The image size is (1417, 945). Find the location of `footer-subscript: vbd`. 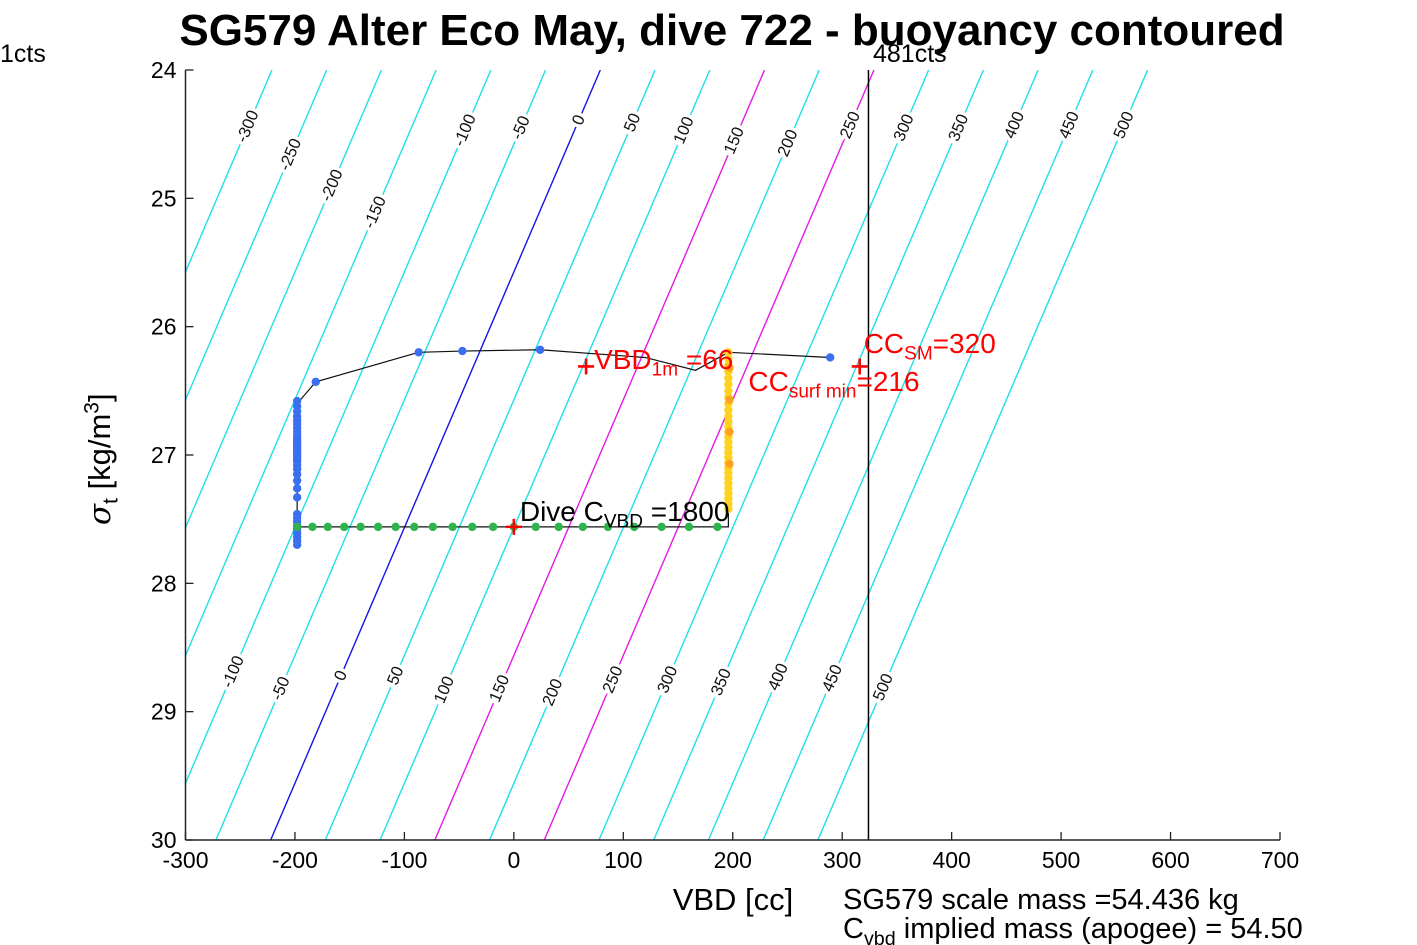

footer-subscript: vbd is located at coordinates (879, 936).